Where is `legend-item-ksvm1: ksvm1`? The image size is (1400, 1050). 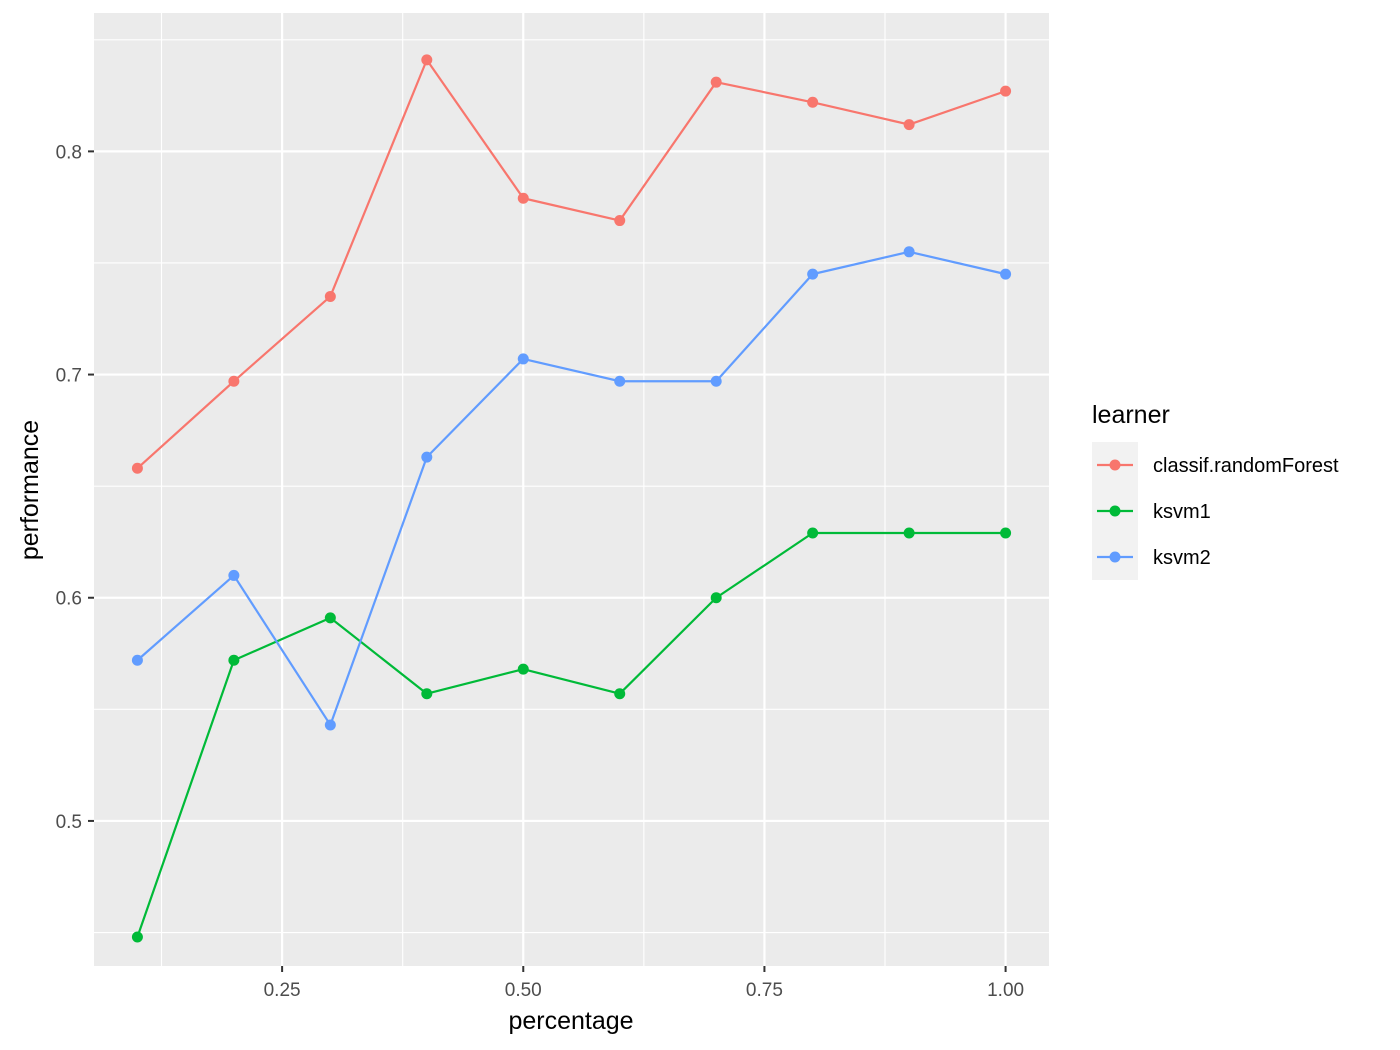 legend-item-ksvm1: ksvm1 is located at coordinates (1154, 512).